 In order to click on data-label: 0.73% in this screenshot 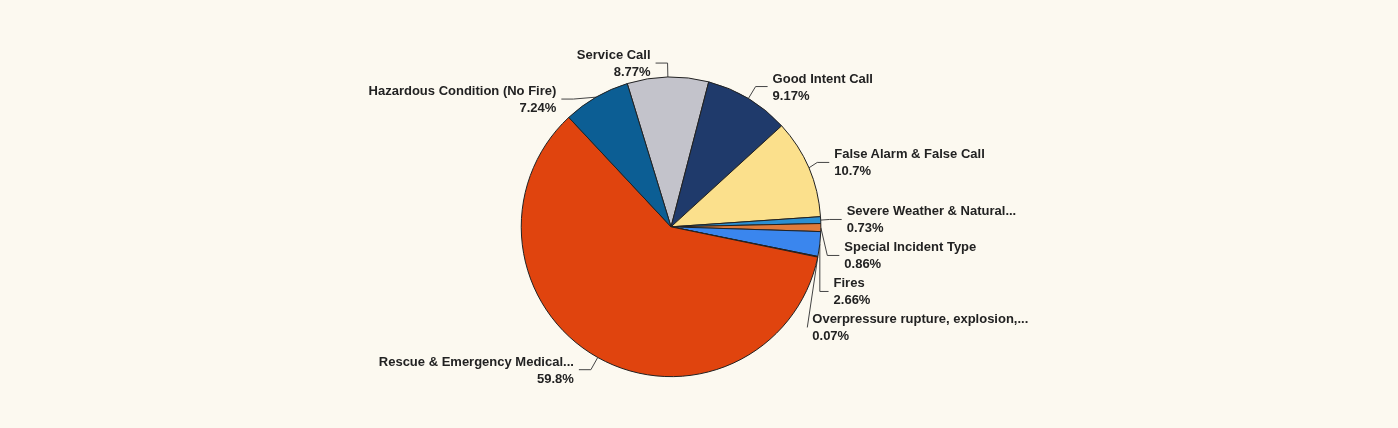, I will do `click(865, 228)`.